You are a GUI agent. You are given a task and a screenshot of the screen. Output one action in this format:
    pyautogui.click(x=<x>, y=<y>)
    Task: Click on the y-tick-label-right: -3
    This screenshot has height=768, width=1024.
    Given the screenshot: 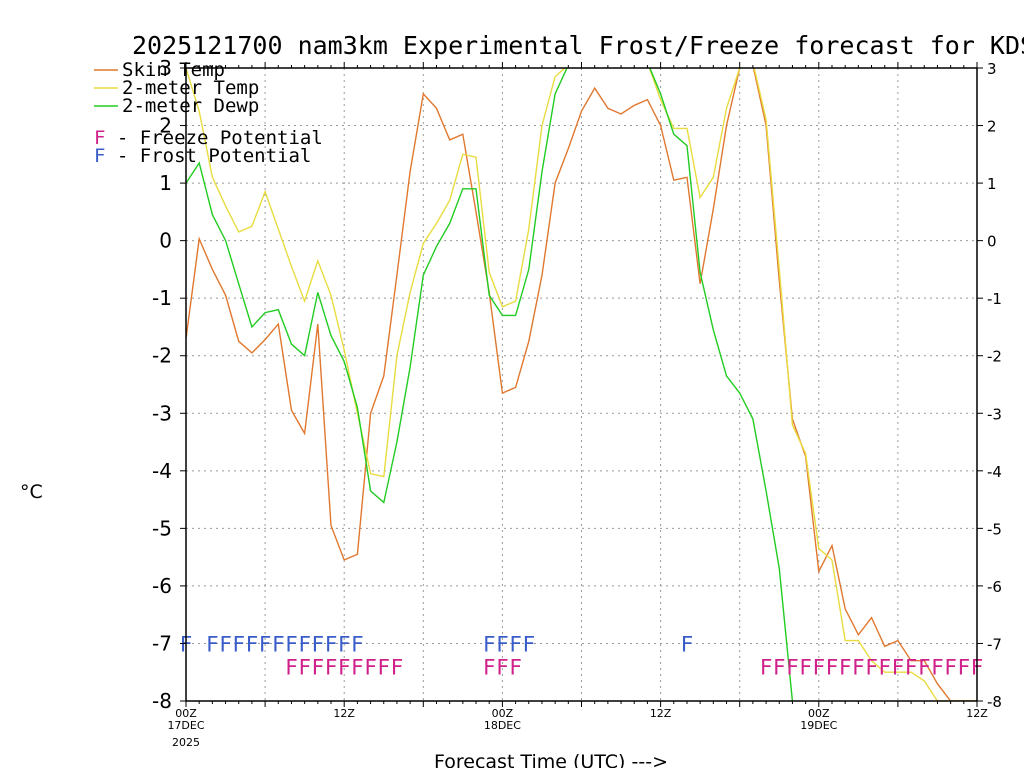 What is the action you would take?
    pyautogui.click(x=994, y=414)
    